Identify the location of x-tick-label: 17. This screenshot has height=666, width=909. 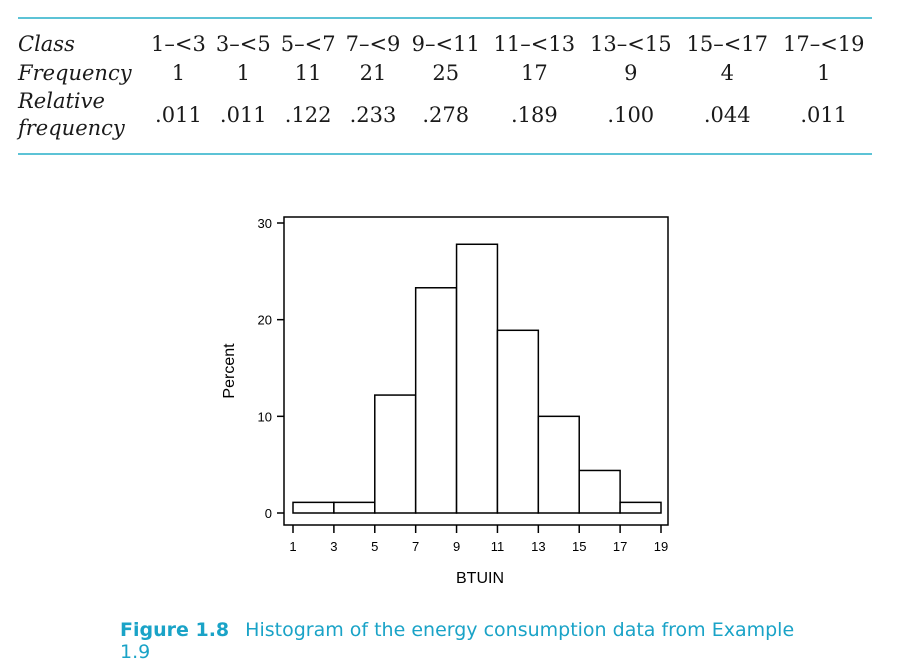
(620, 546).